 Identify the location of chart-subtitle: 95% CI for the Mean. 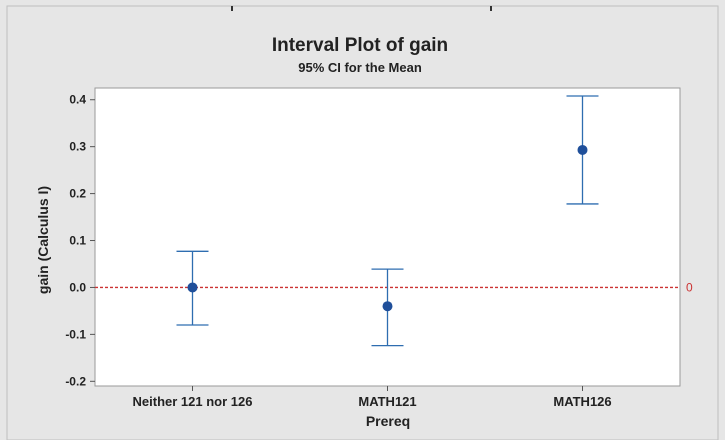
(360, 67).